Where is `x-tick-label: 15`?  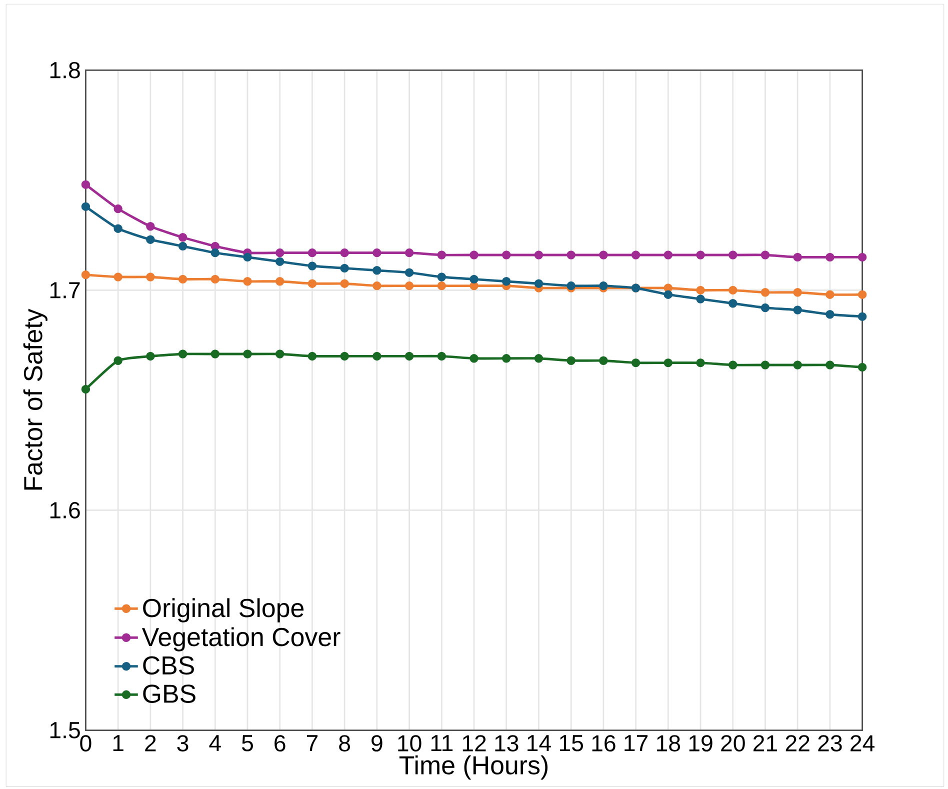
x-tick-label: 15 is located at coordinates (571, 743).